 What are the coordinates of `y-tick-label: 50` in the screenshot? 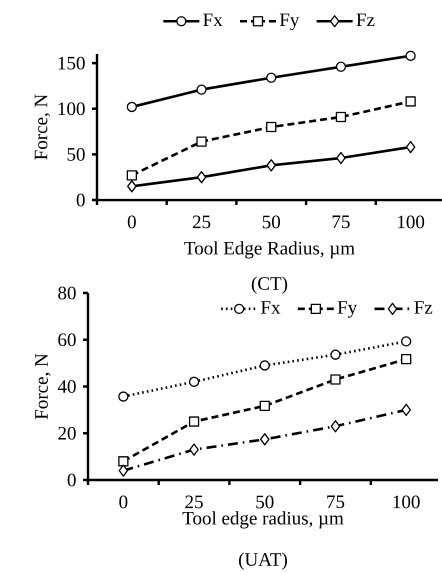 It's located at (76, 154).